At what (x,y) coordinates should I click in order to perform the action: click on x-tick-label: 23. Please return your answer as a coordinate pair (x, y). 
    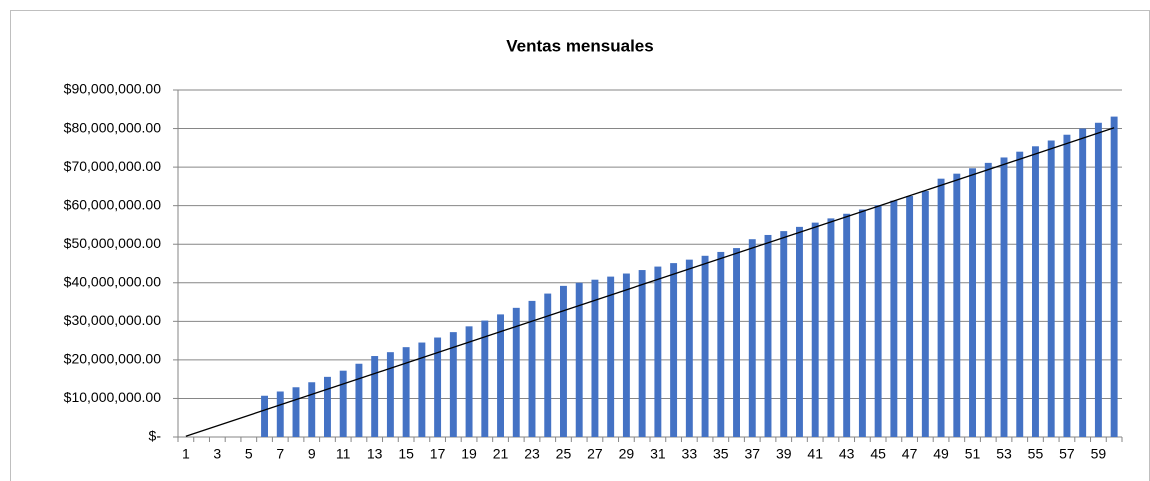
    Looking at the image, I should click on (532, 454).